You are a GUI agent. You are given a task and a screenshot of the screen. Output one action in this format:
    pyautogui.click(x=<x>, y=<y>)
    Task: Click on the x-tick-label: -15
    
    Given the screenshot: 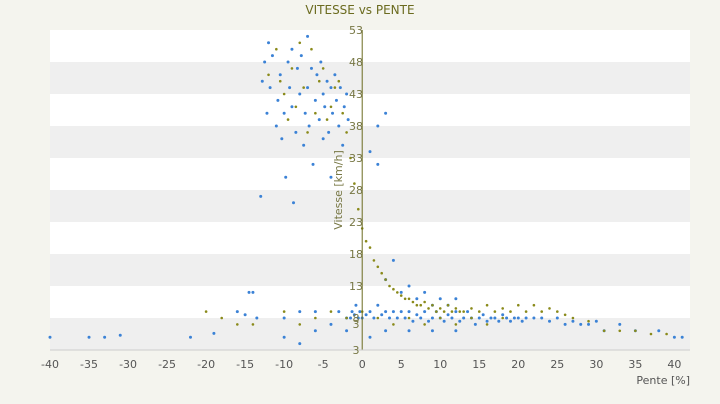 What is the action you would take?
    pyautogui.click(x=245, y=364)
    